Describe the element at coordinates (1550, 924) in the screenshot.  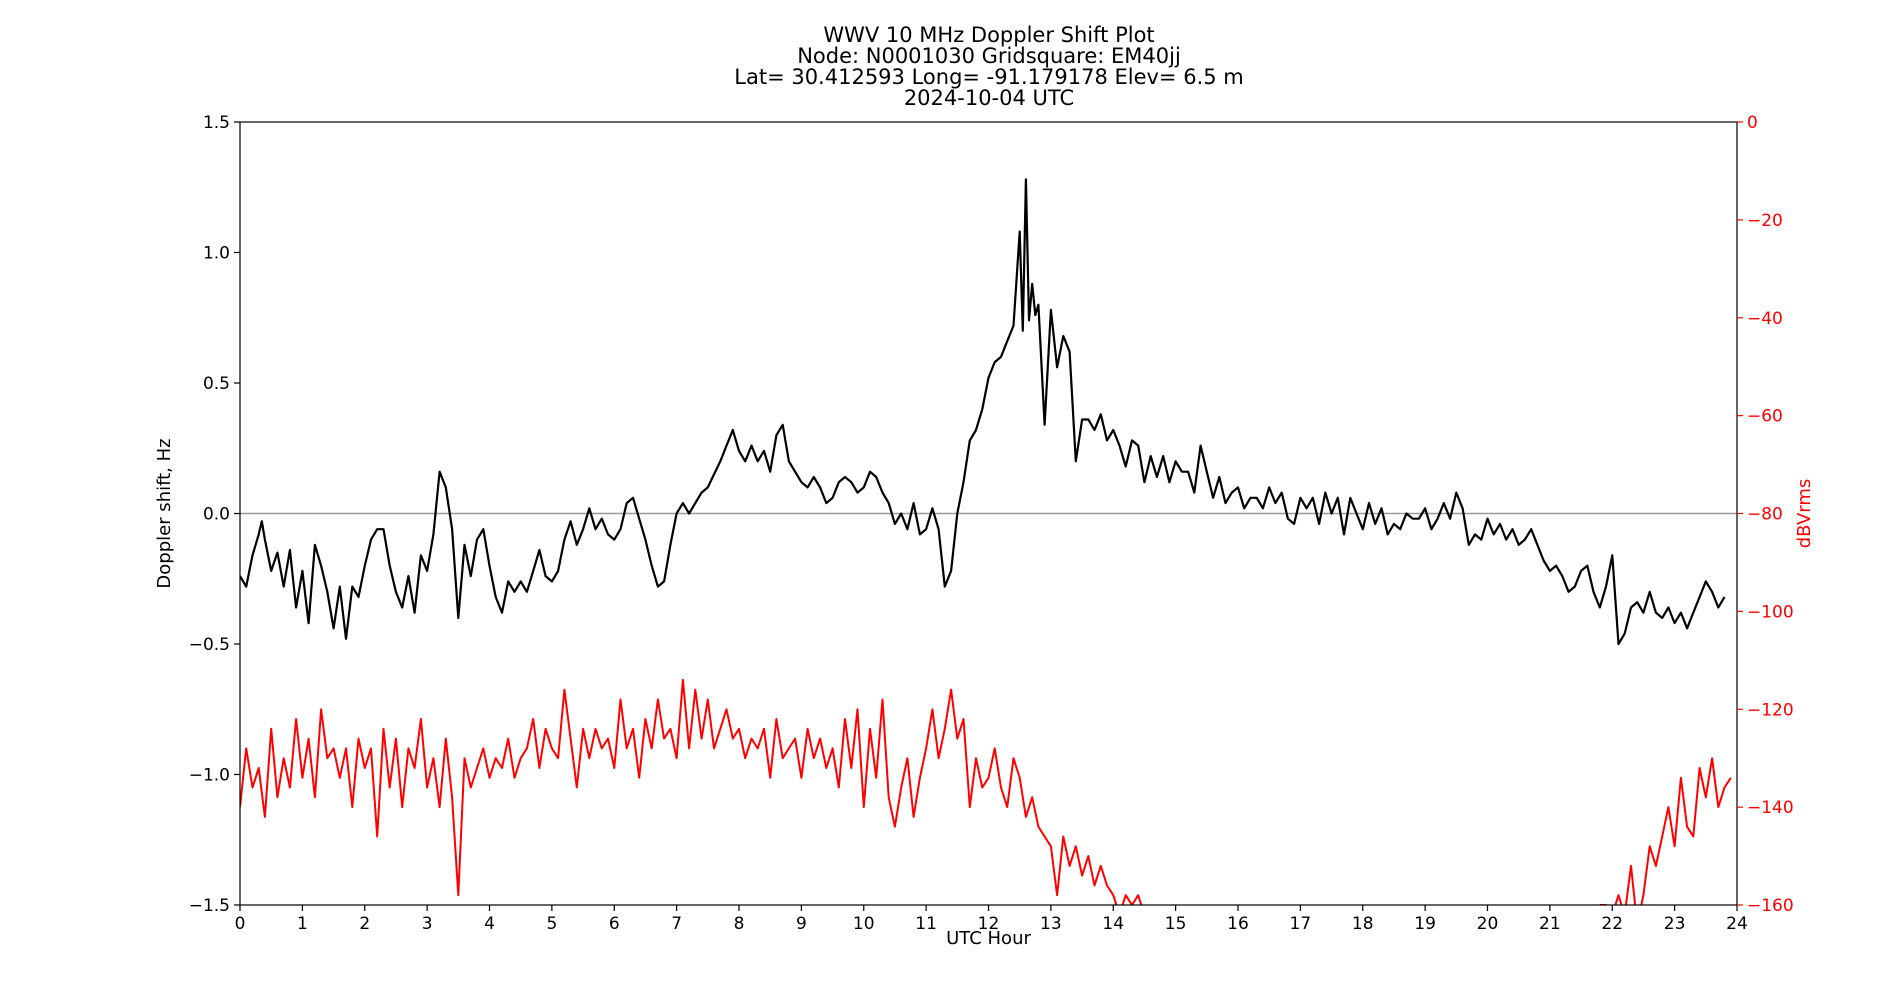
I see `x-tick-label: 21` at that location.